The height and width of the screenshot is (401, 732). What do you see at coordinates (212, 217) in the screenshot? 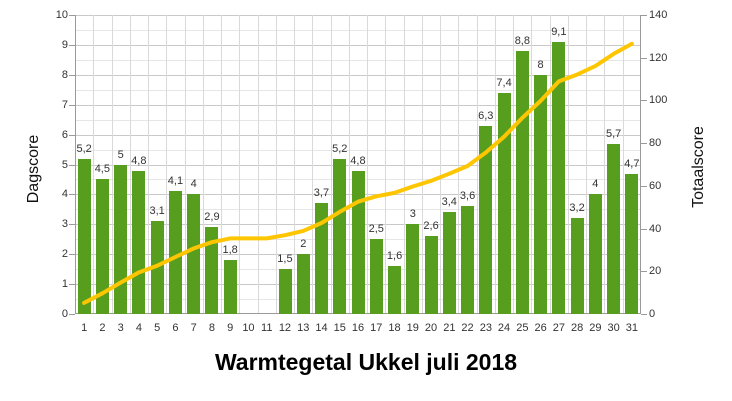
I see `bar-label-day-8: 2,9` at bounding box center [212, 217].